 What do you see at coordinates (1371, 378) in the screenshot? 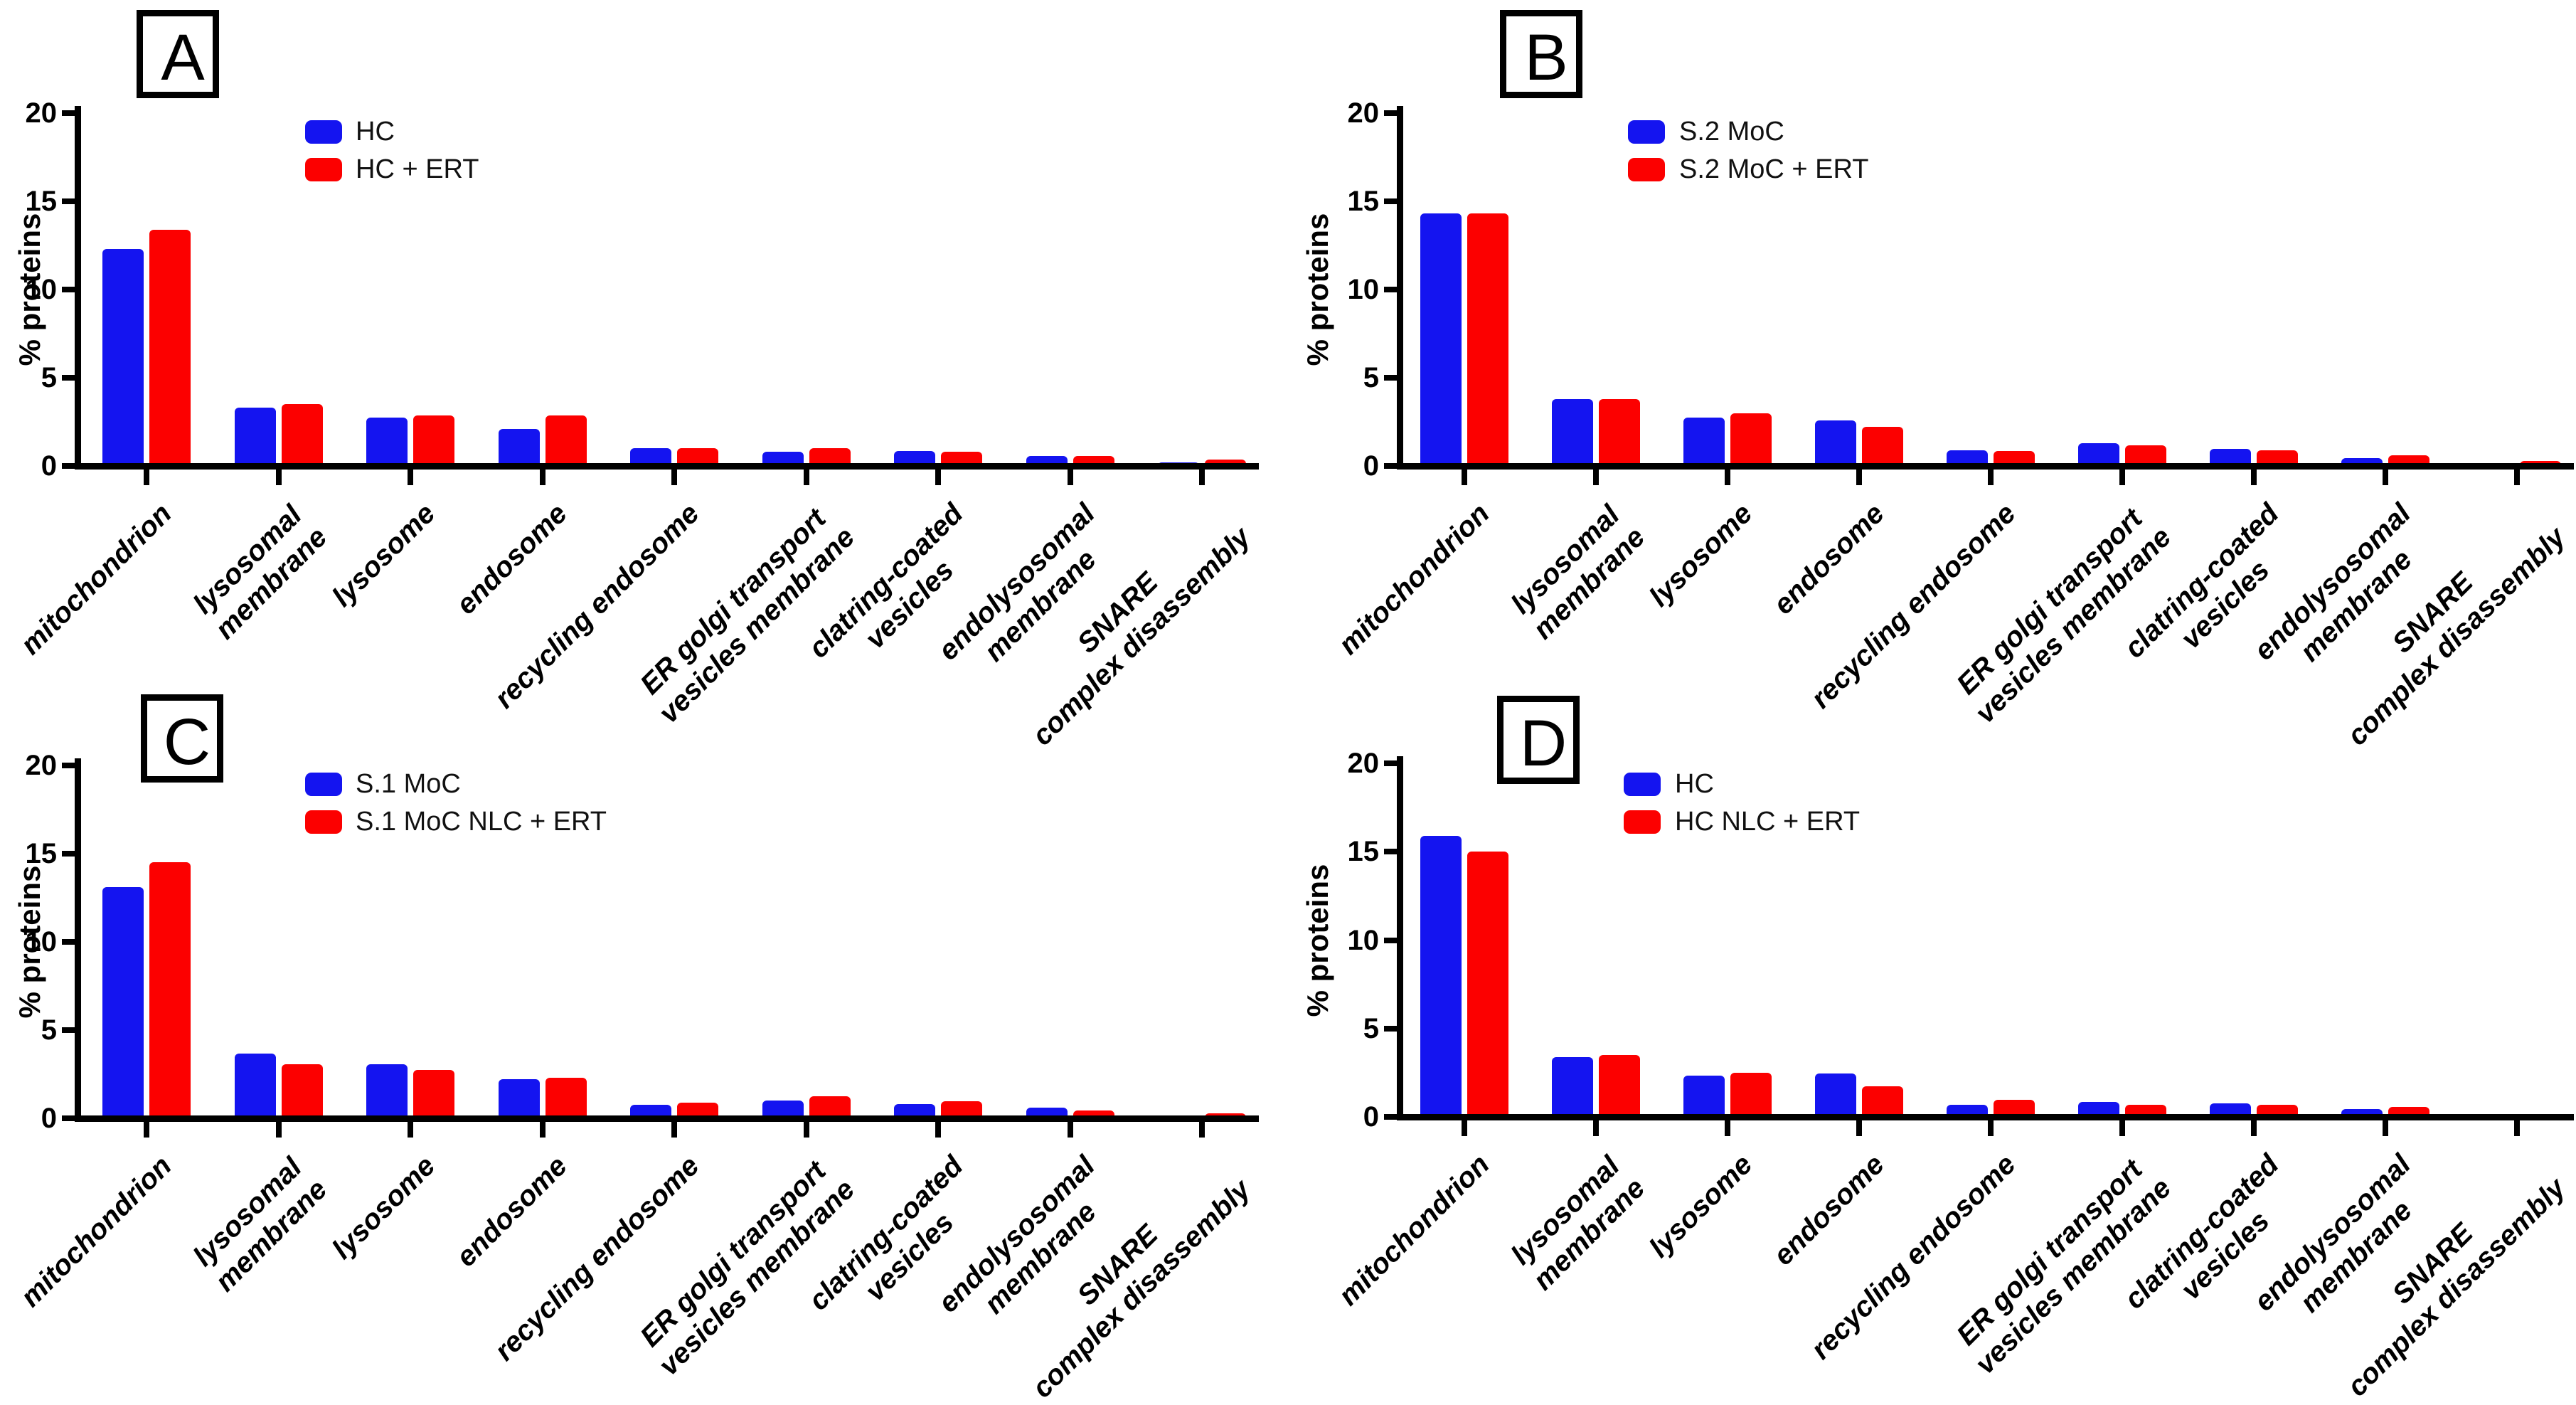
I see `panel-b-y-tick-label: 5` at bounding box center [1371, 378].